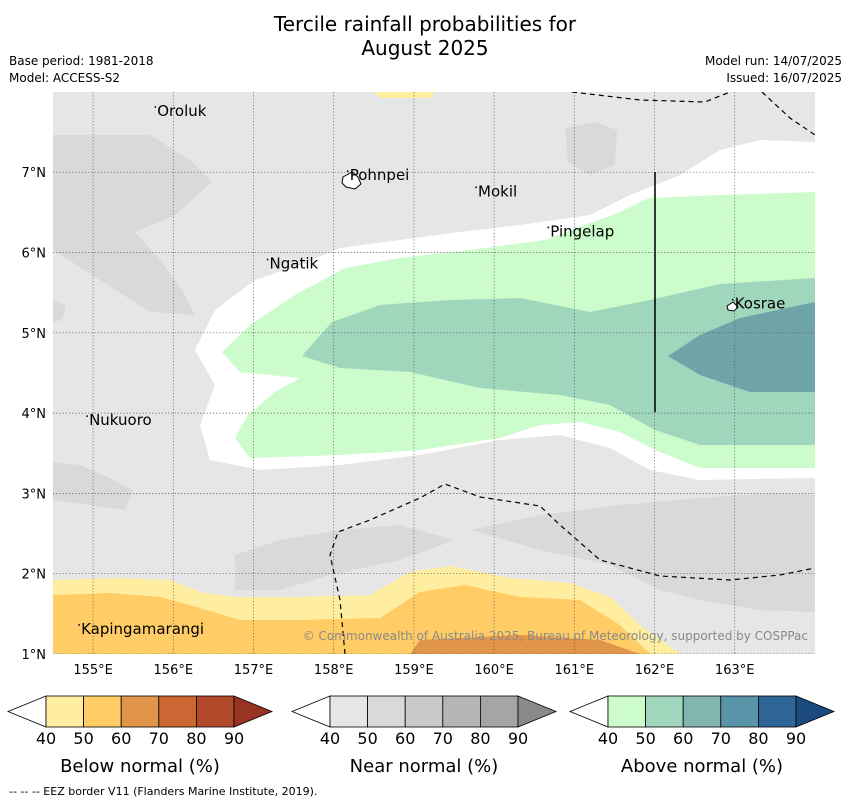  I want to click on title-line-1: Tercile rainfall probabilities for, so click(425, 24).